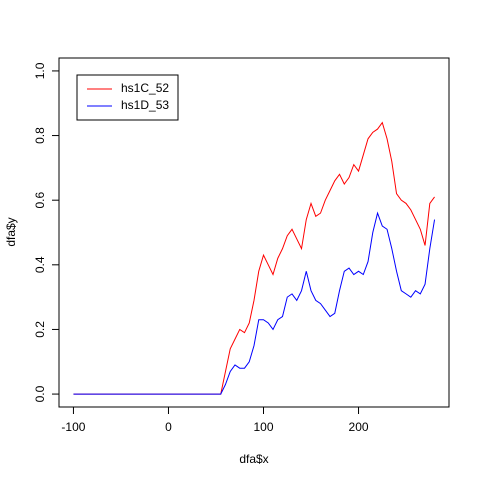 Image resolution: width=480 pixels, height=480 pixels. Describe the element at coordinates (40, 200) in the screenshot. I see `y-tick-label: 0.6` at that location.